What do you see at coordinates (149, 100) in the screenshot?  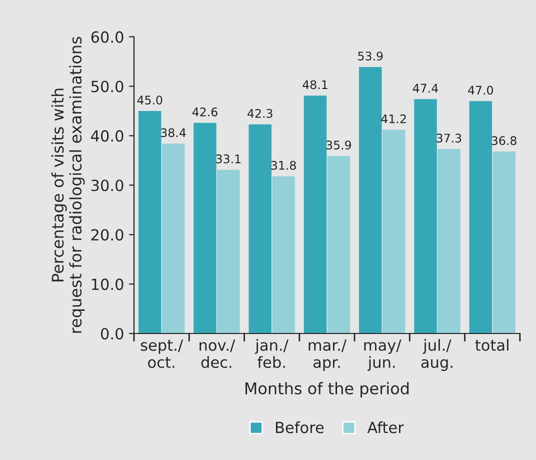 I see `data-label: 45.0` at bounding box center [149, 100].